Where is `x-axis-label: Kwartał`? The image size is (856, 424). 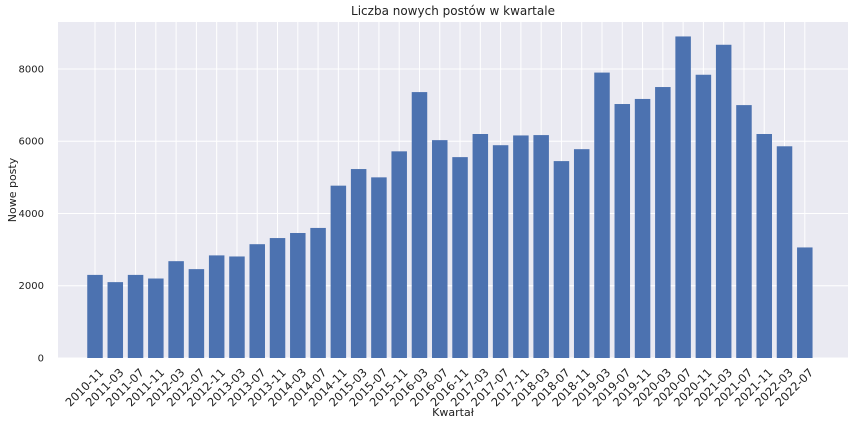 x-axis-label: Kwartał is located at coordinates (453, 412).